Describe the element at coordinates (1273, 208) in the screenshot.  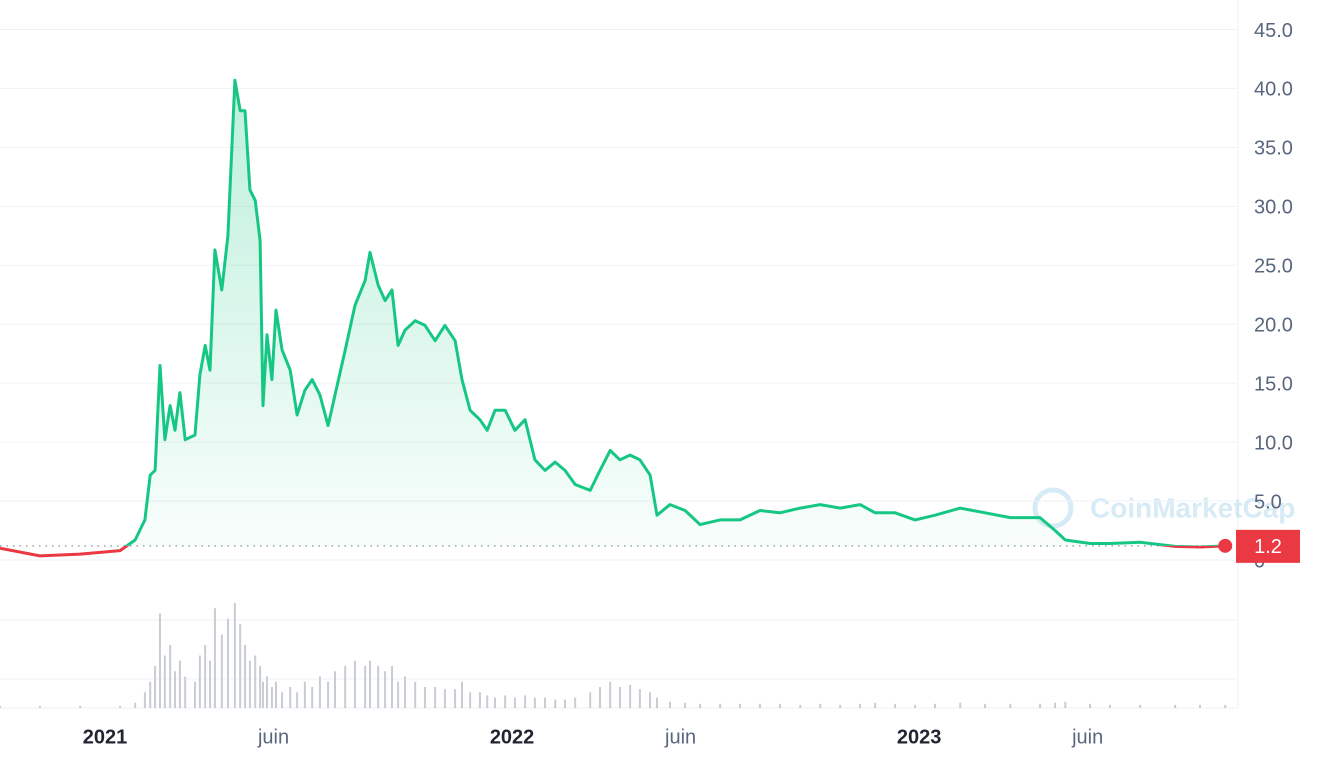
I see `y-tick-label: 30.0` at that location.